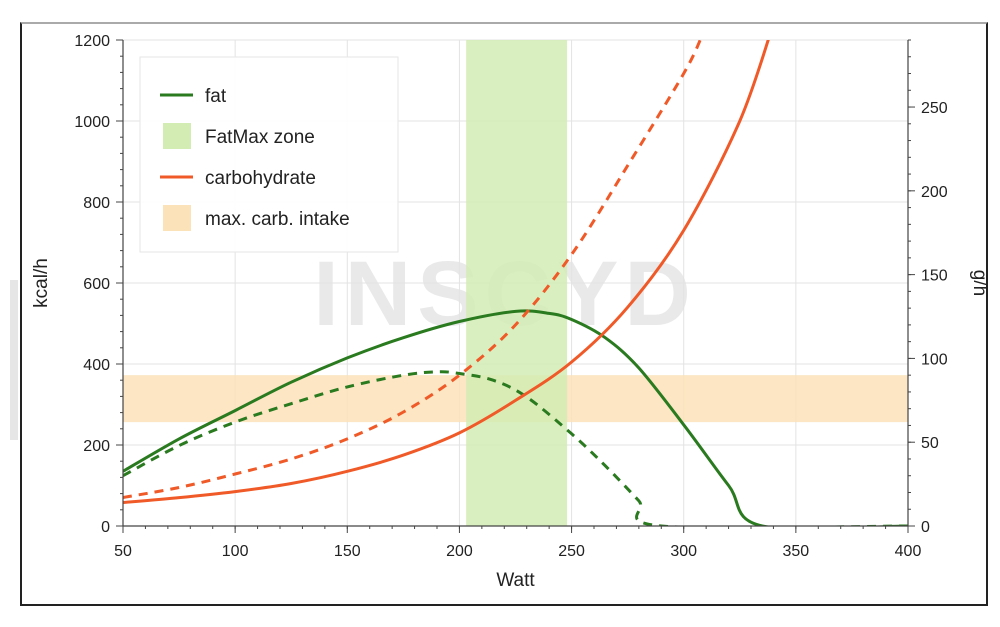 The height and width of the screenshot is (627, 1000). I want to click on y-tick-label: 200, so click(96, 446).